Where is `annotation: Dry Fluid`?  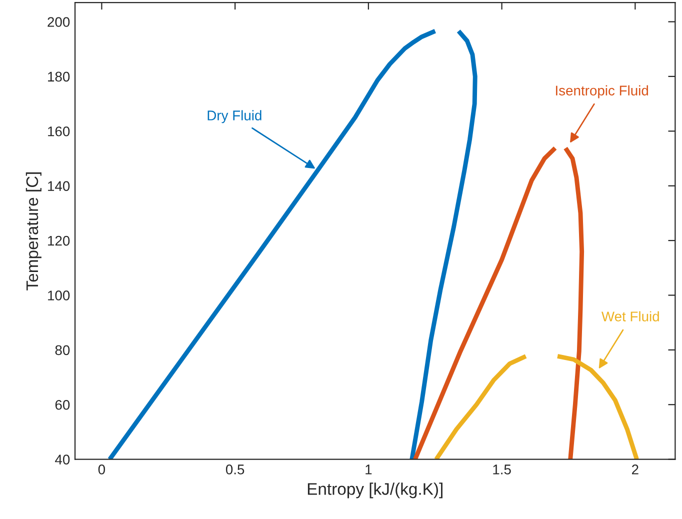
annotation: Dry Fluid is located at coordinates (235, 117).